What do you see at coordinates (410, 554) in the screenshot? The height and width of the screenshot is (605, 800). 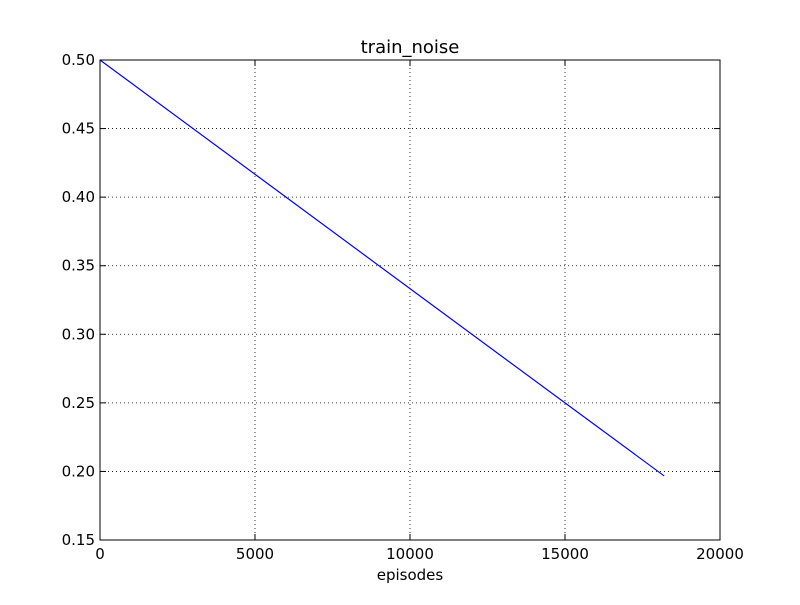 I see `x-tick-label: 10000` at bounding box center [410, 554].